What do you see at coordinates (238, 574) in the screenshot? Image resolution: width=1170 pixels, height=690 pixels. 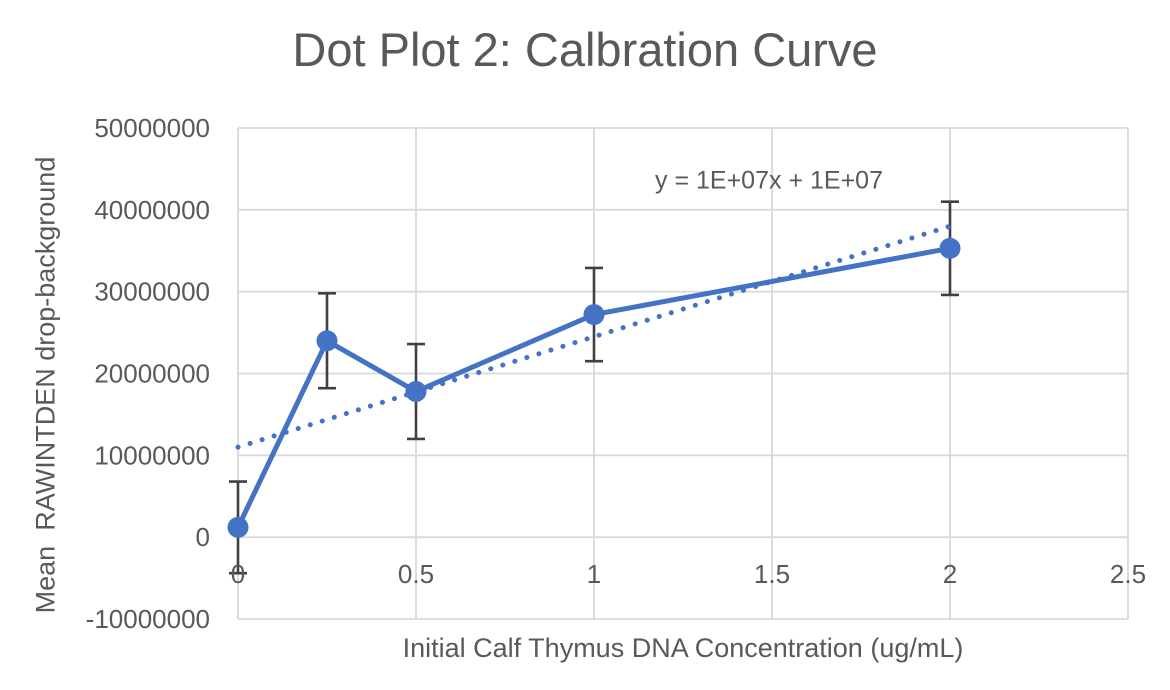 I see `x-axis-tick-label: 0` at bounding box center [238, 574].